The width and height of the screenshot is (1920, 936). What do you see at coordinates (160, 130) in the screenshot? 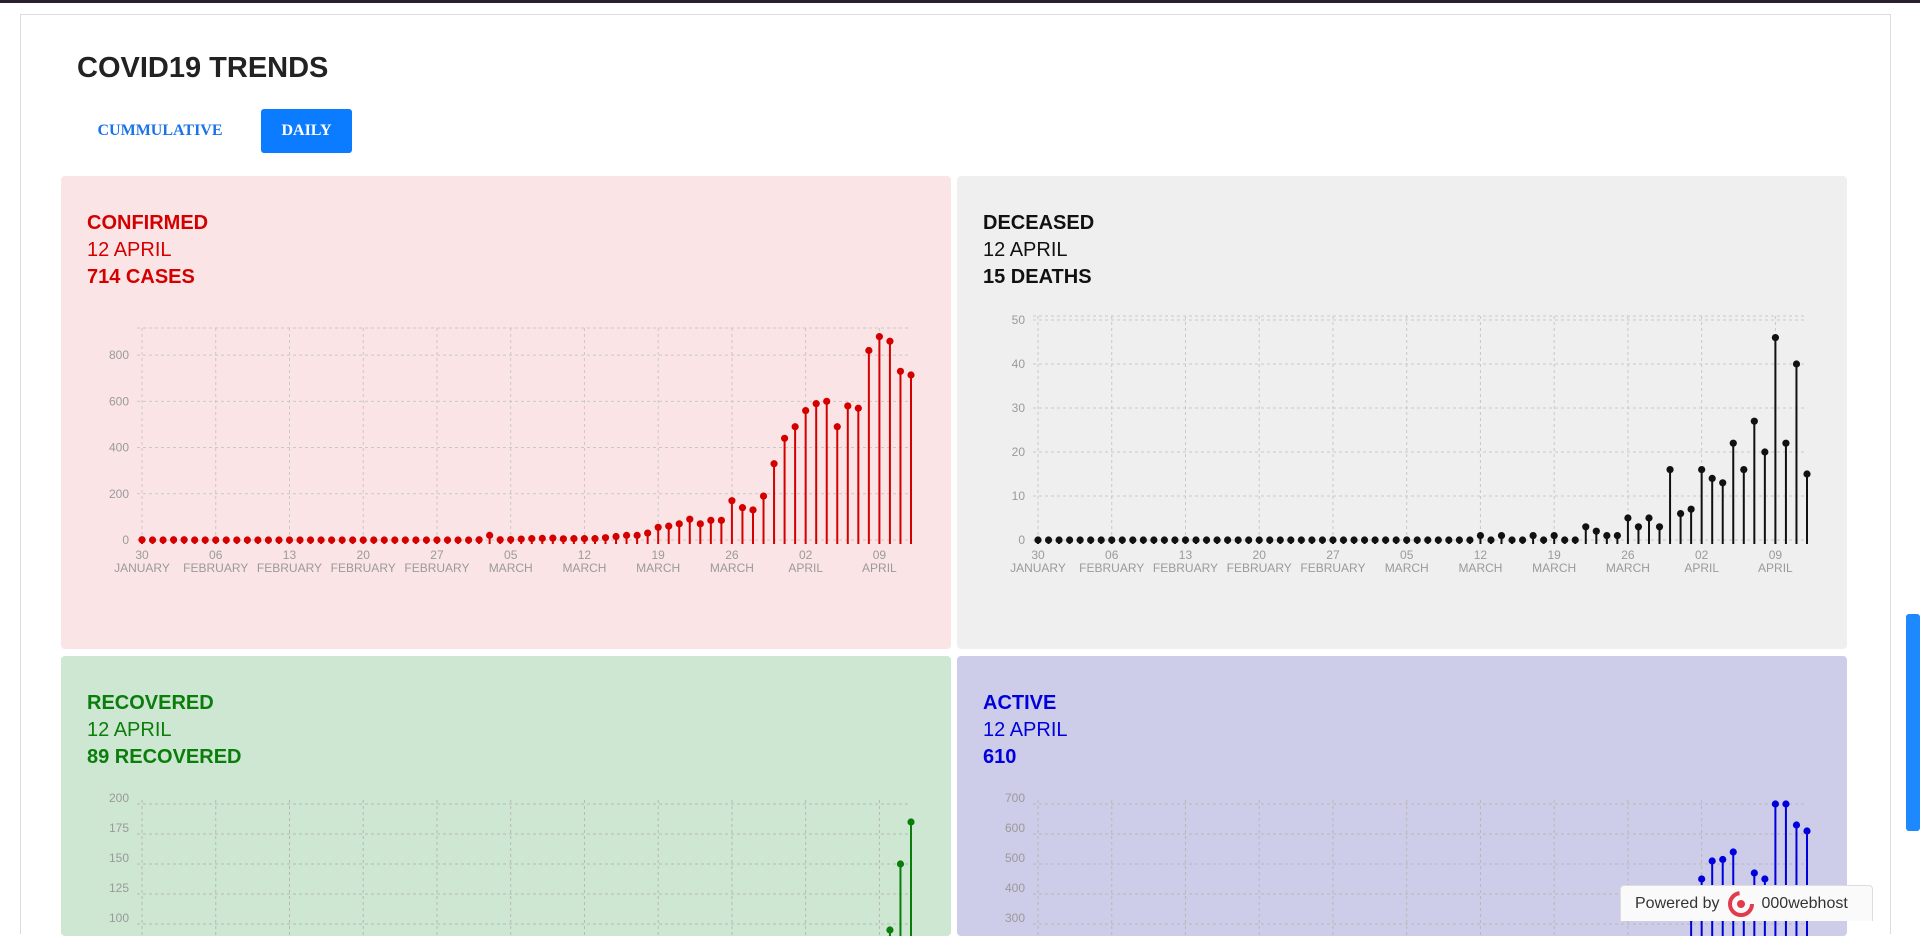
I see `tab-cummulative: CUMMULATIVE` at bounding box center [160, 130].